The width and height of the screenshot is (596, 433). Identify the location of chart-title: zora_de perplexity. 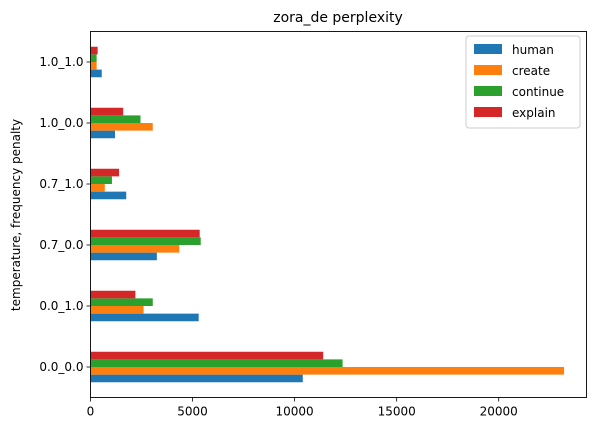
(338, 18).